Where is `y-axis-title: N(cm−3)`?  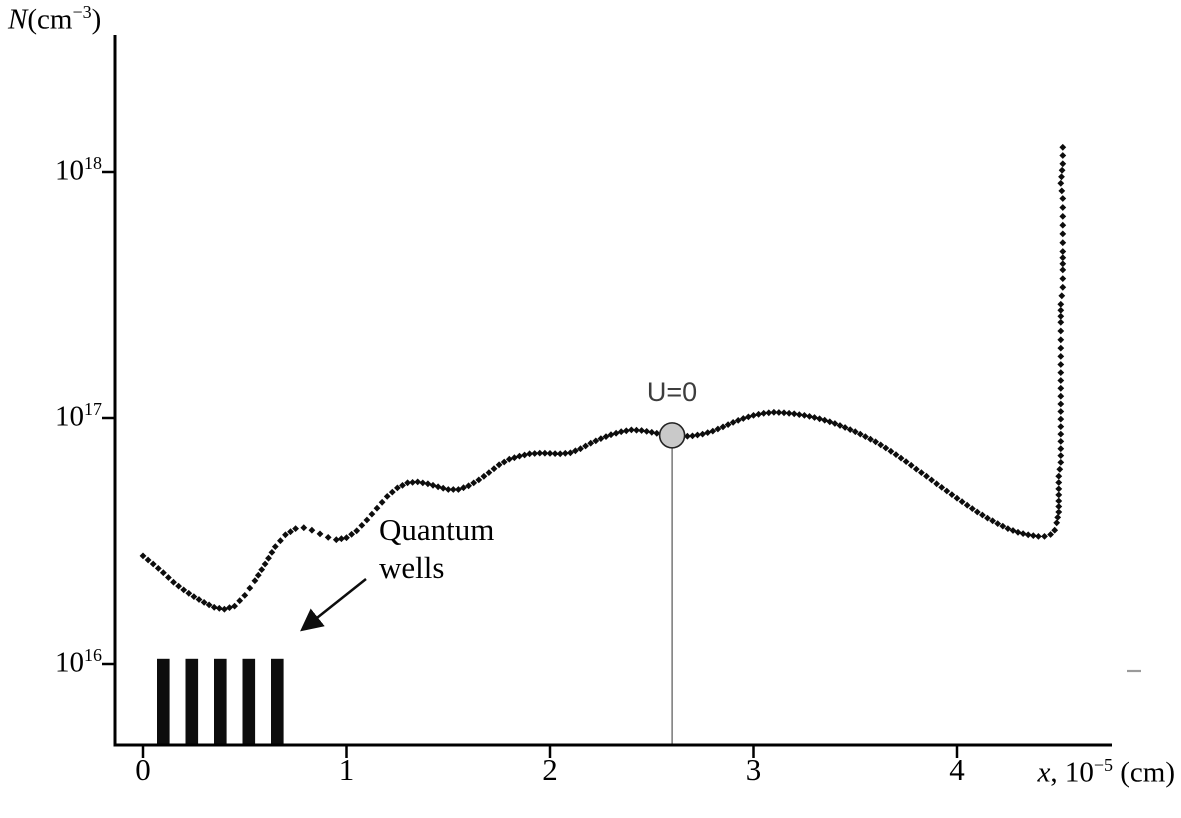 y-axis-title: N(cm−3) is located at coordinates (54, 19).